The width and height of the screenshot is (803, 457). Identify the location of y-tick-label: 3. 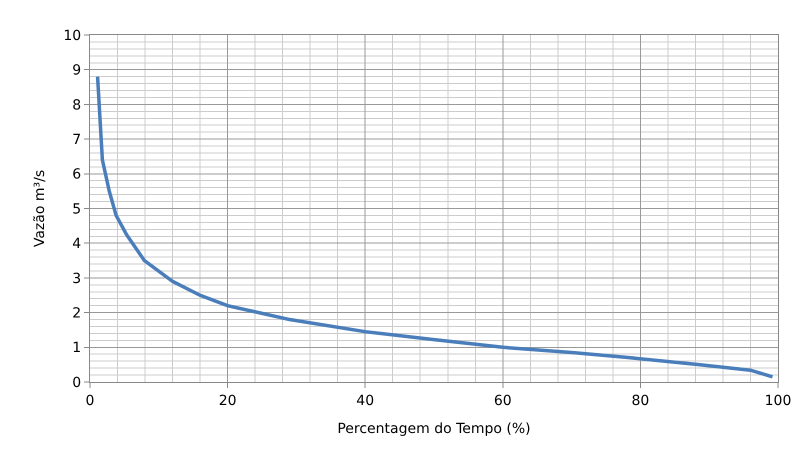
(77, 278).